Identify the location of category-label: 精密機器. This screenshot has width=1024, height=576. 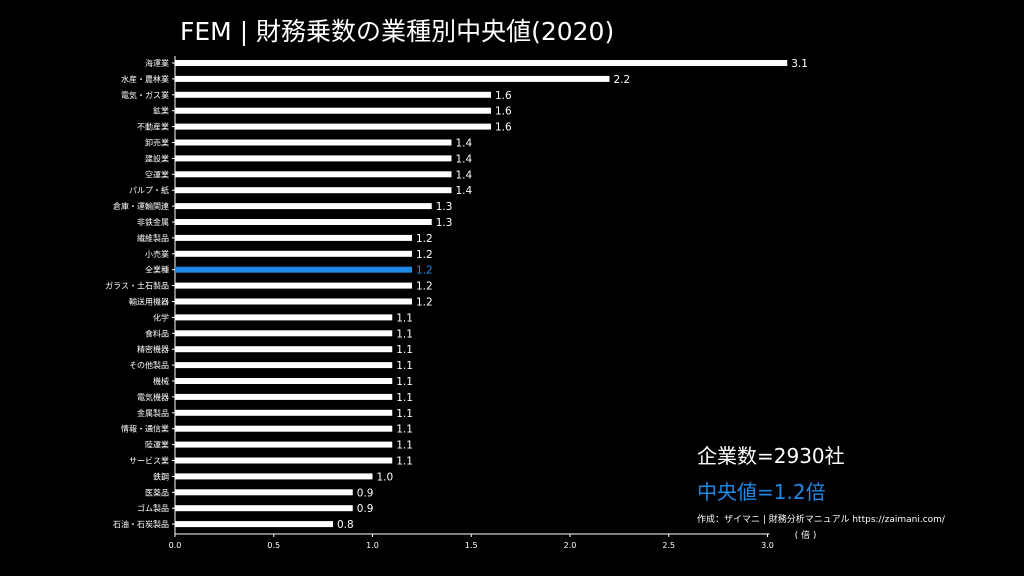
(153, 349).